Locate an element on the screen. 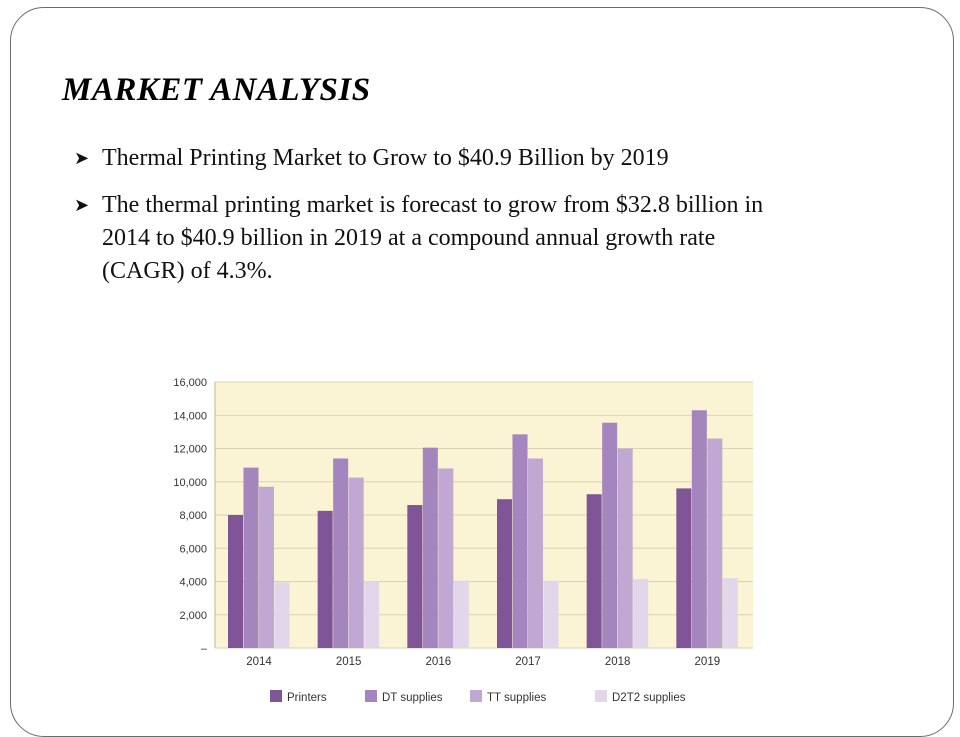 This screenshot has width=960, height=737. y-tick-label: 16,000 is located at coordinates (190, 383).